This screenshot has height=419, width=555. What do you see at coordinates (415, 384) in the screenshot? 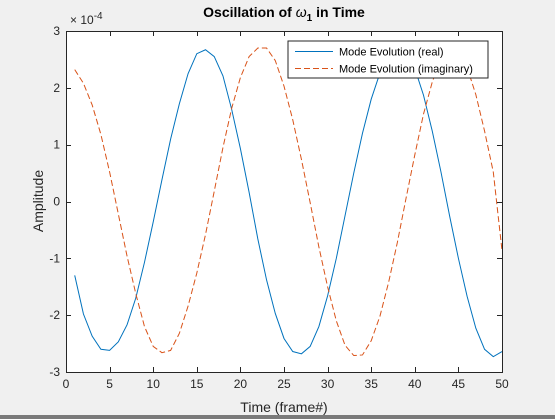
I see `x-tick-label: 40` at bounding box center [415, 384].